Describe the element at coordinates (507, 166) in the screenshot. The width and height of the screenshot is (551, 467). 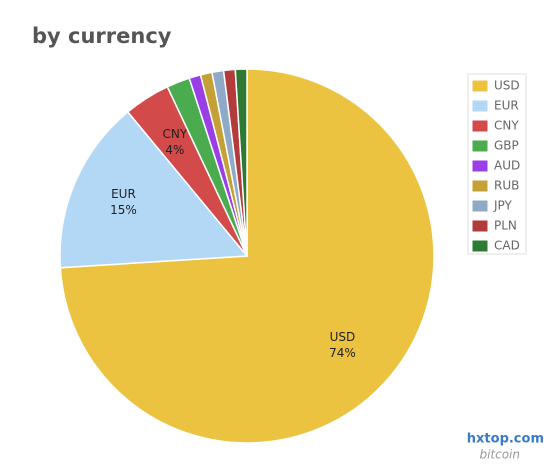
I see `legend-label: AUD` at that location.